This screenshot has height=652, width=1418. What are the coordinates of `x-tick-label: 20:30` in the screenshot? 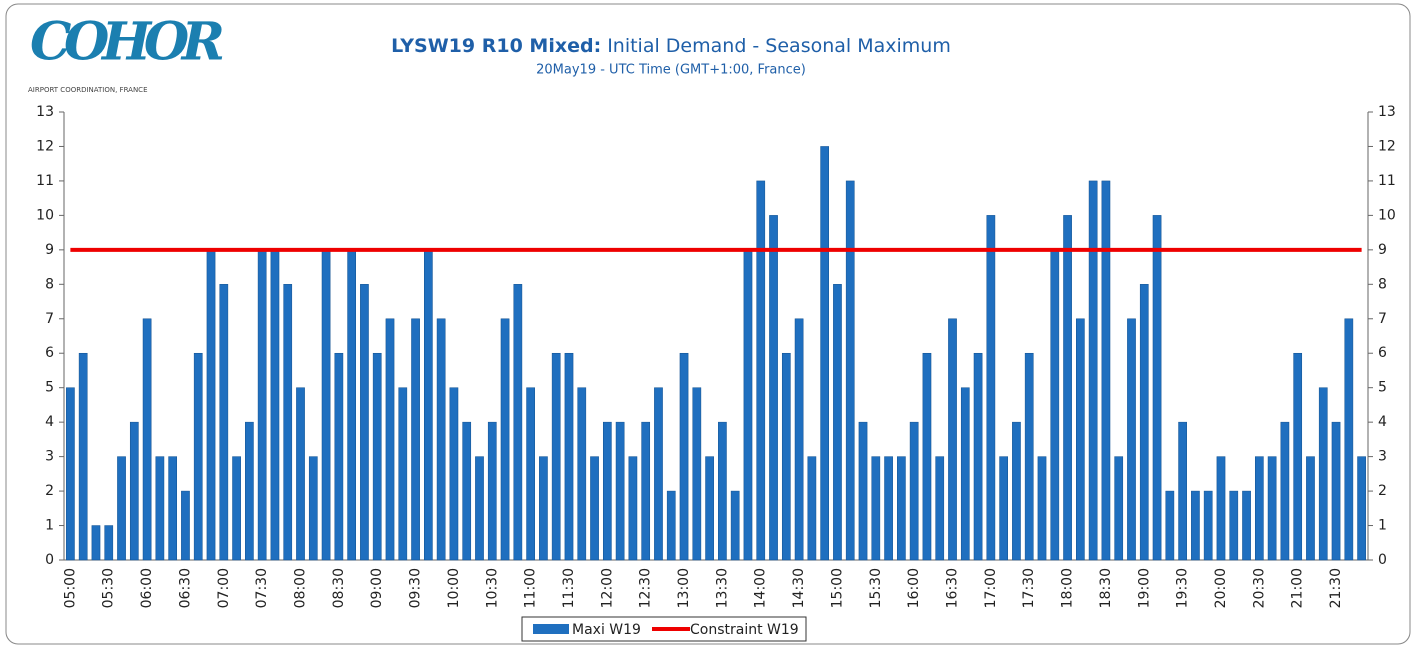 It's located at (1259, 588).